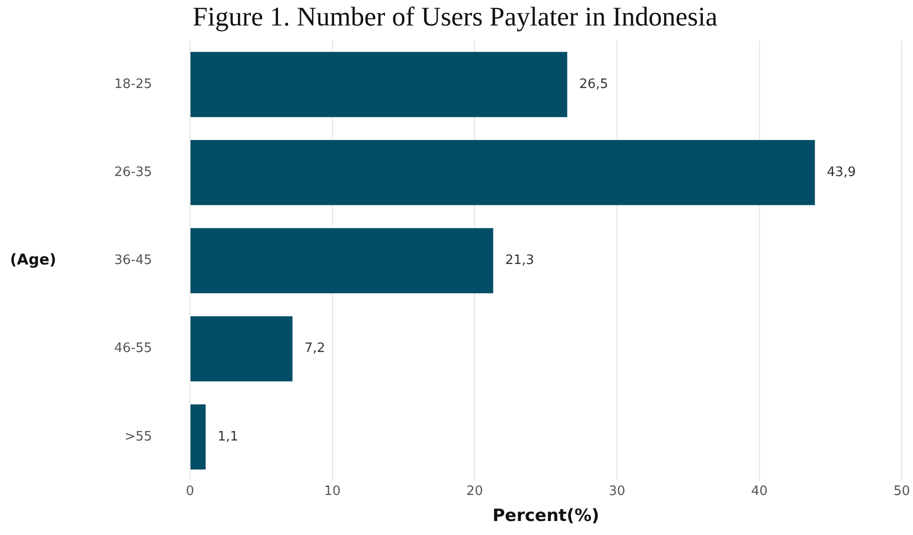 Image resolution: width=913 pixels, height=535 pixels. Describe the element at coordinates (133, 260) in the screenshot. I see `y-tick-label: 36-45` at that location.